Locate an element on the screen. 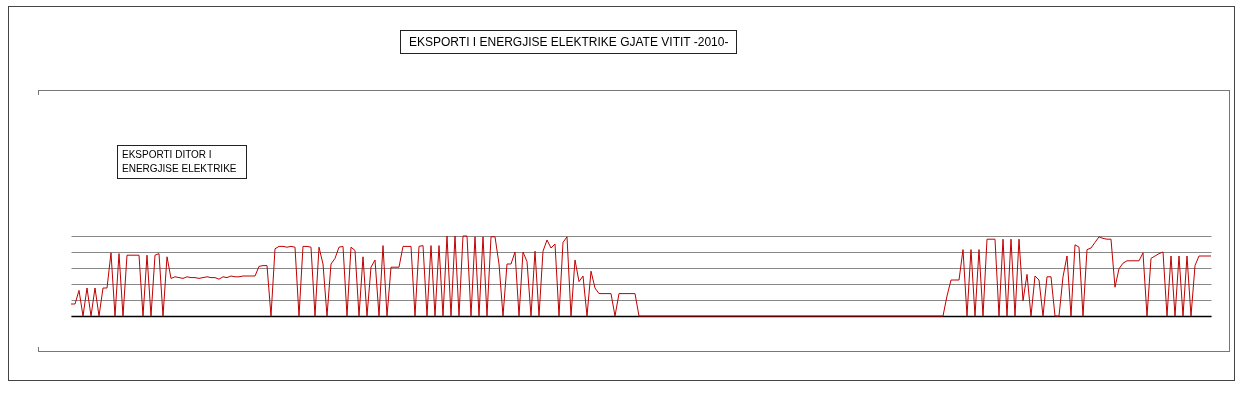 Image resolution: width=1243 pixels, height=405 pixels. chart-title: EKSPORTI I ENERGJISE ELEKTRIKE GJATE VITIT -2010- is located at coordinates (569, 42).